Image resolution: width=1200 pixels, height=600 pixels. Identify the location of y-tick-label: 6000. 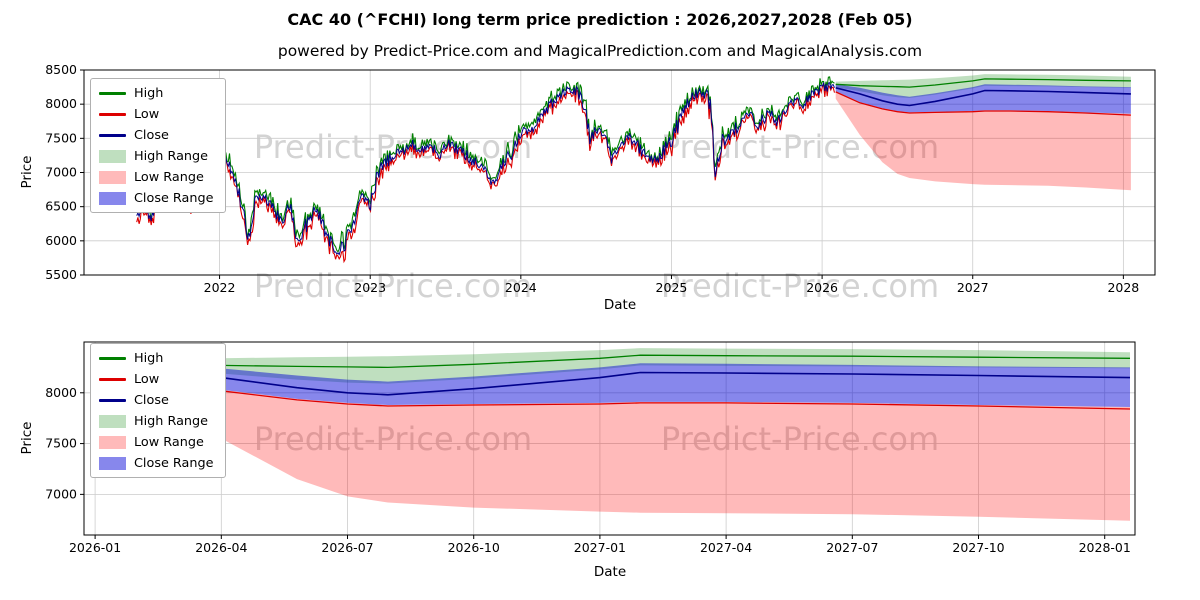
(61, 240).